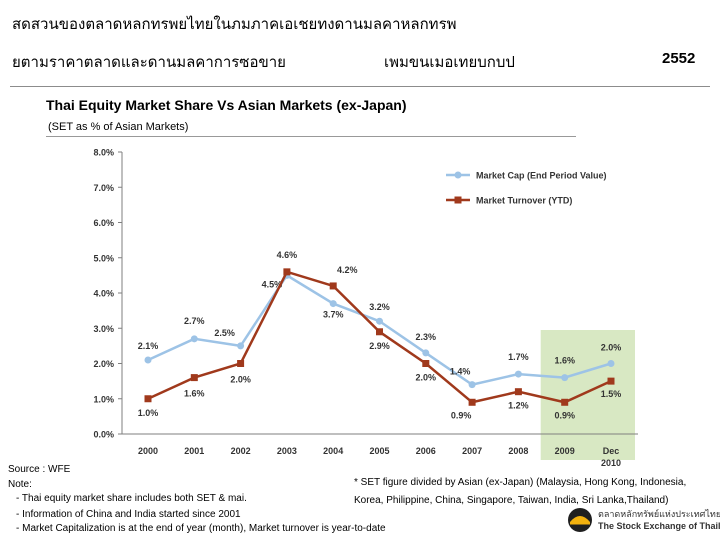 This screenshot has height=540, width=720. What do you see at coordinates (518, 357) in the screenshot?
I see `data-label: 1.7%` at bounding box center [518, 357].